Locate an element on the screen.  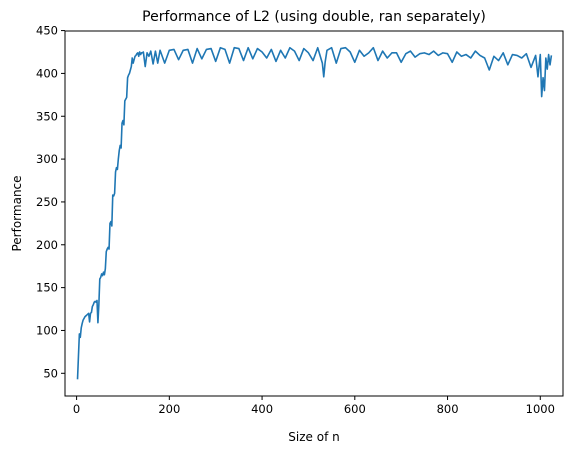
y-tick-label: 450 is located at coordinates (47, 31).